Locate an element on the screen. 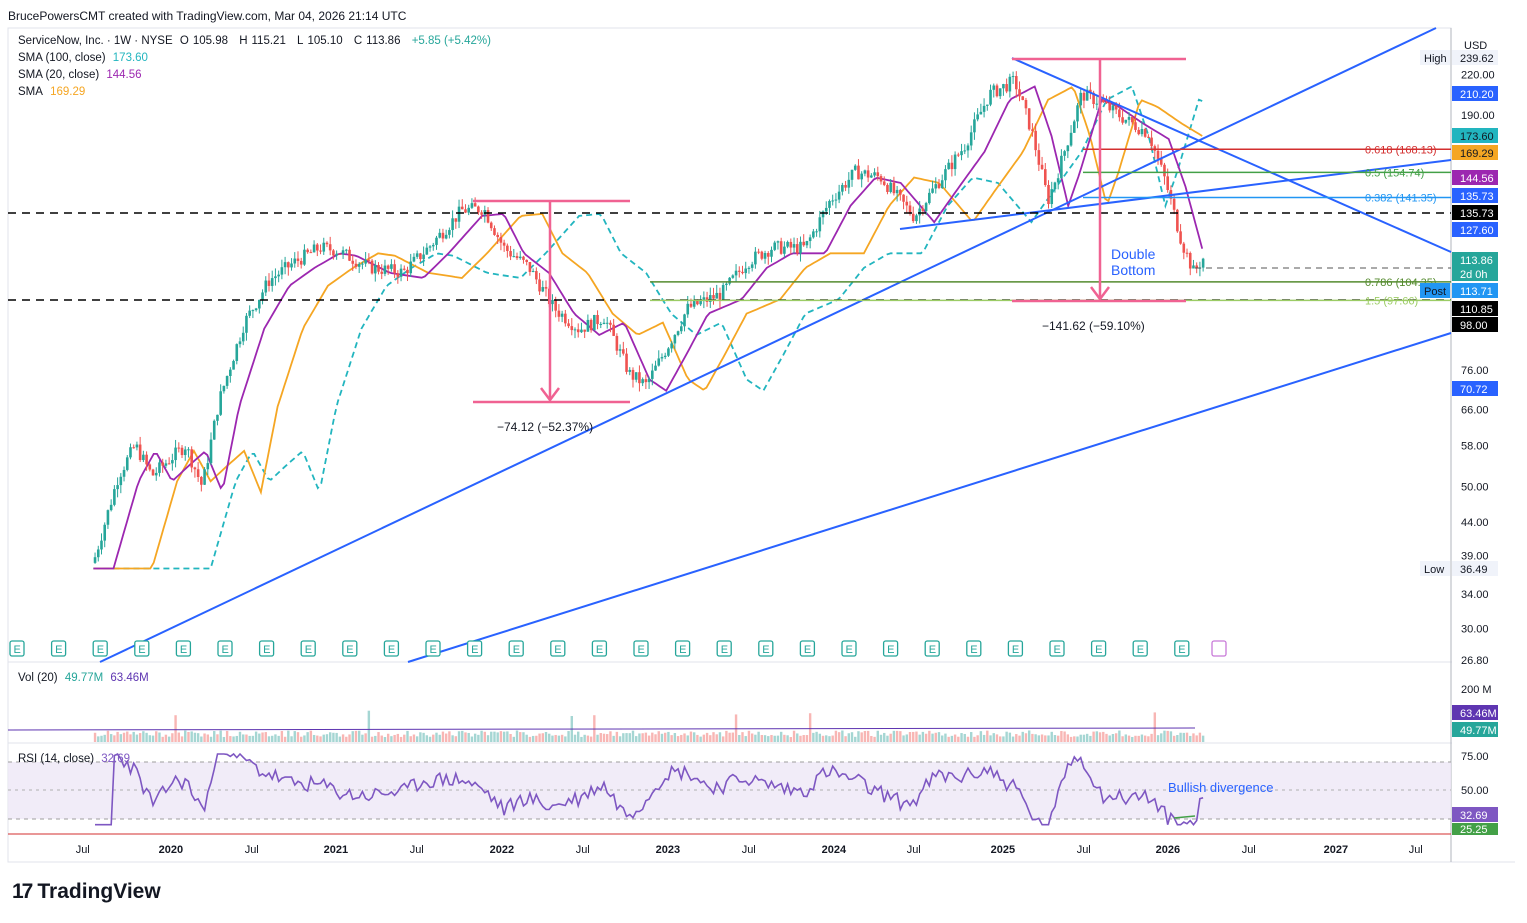 Image resolution: width=1527 pixels, height=923 pixels. sma100-legend: SMA (100, close) 173.60 is located at coordinates (85, 58).